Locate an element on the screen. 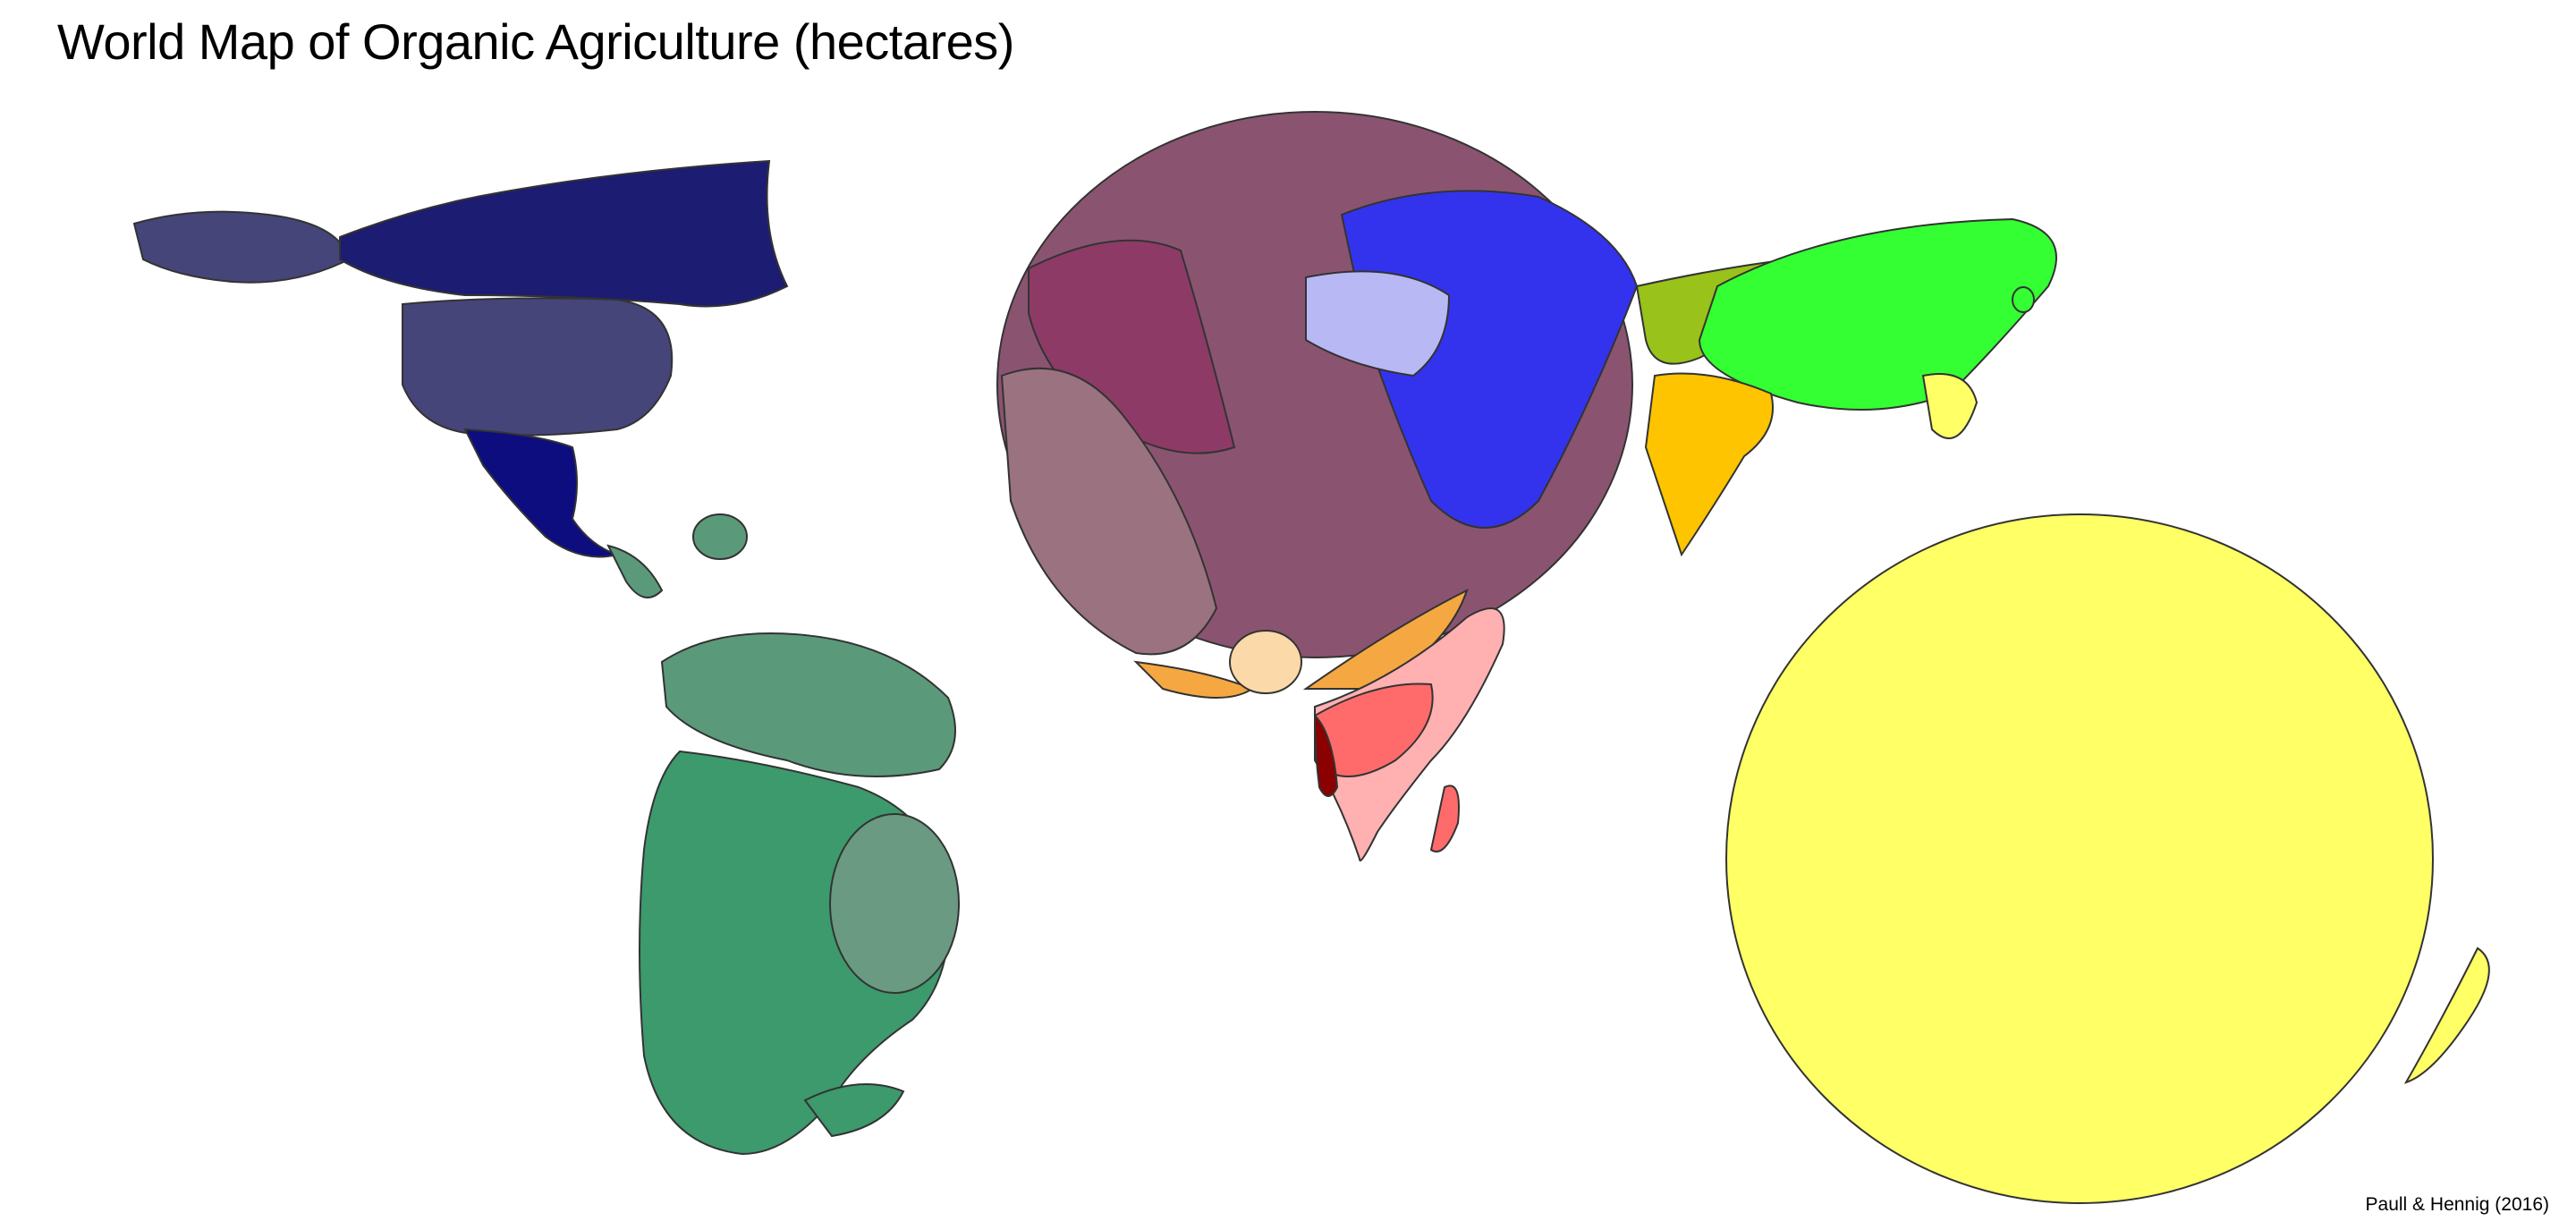 The width and height of the screenshot is (2576, 1230). region-caribbean is located at coordinates (720, 536).